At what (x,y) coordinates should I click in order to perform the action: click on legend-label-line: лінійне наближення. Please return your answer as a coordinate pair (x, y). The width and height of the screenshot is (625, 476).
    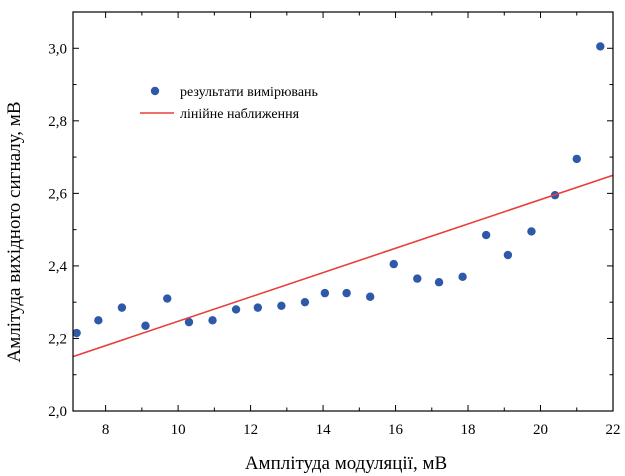
    Looking at the image, I should click on (240, 114).